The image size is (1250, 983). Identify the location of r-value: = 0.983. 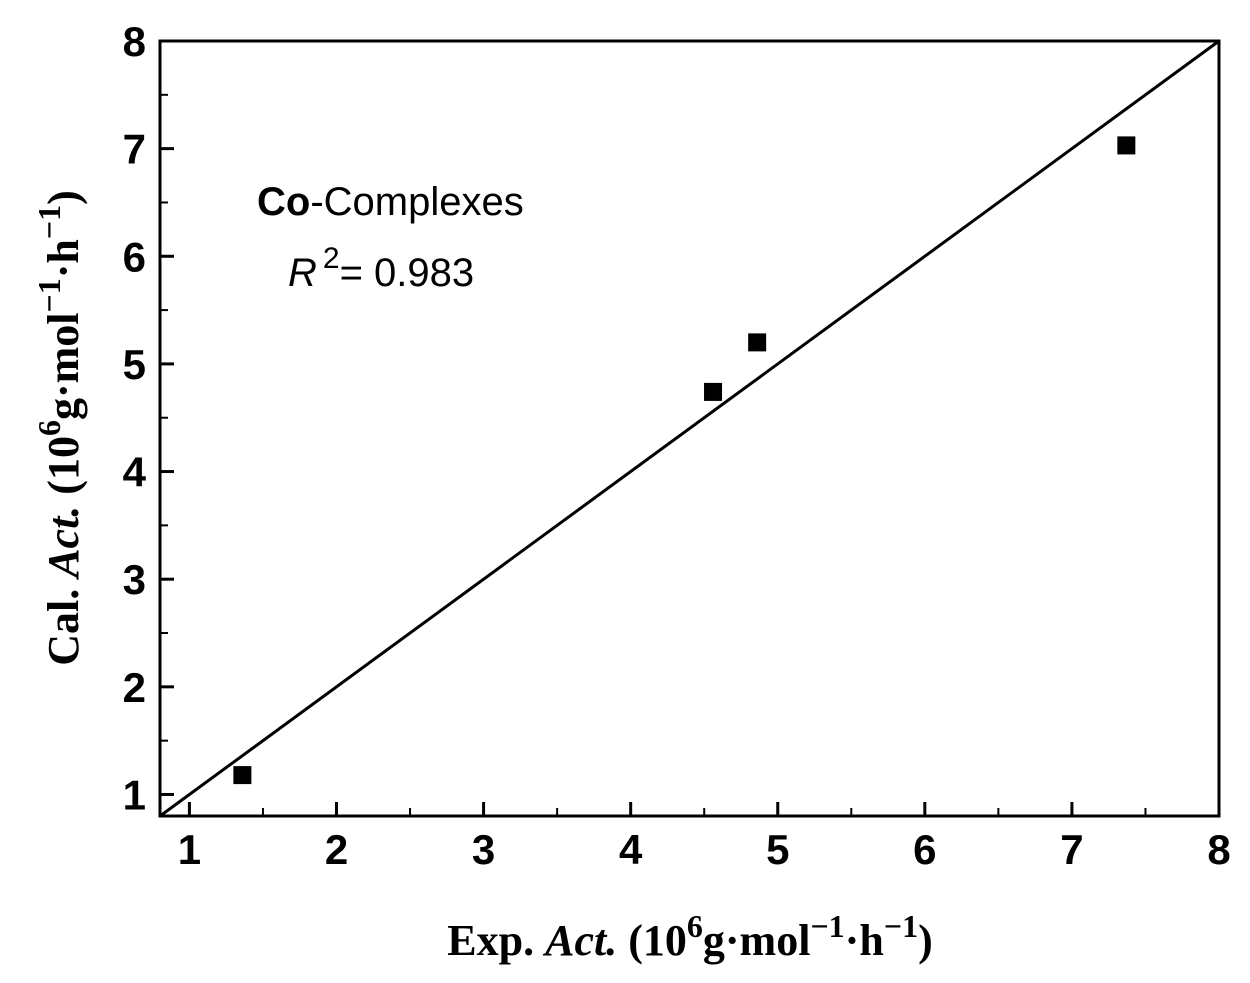
(407, 273).